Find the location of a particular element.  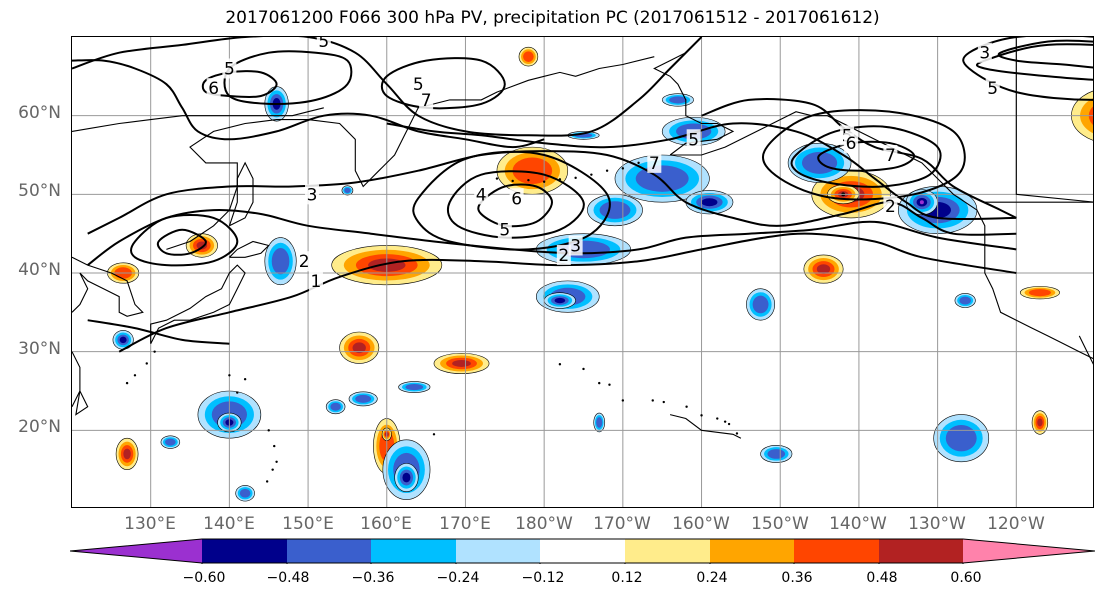

colorbar-tick-label: −0.24 is located at coordinates (458, 578).